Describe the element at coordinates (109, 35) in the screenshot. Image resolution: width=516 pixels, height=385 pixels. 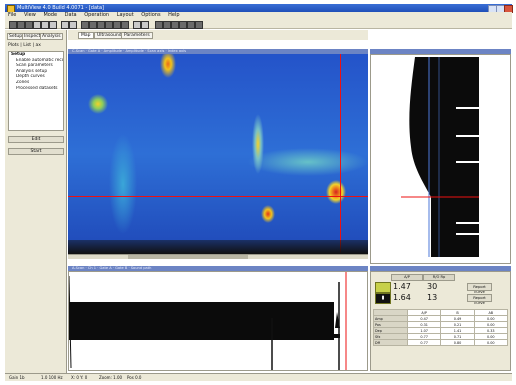
I see `tab-ultrasound: Ultrasound` at that location.